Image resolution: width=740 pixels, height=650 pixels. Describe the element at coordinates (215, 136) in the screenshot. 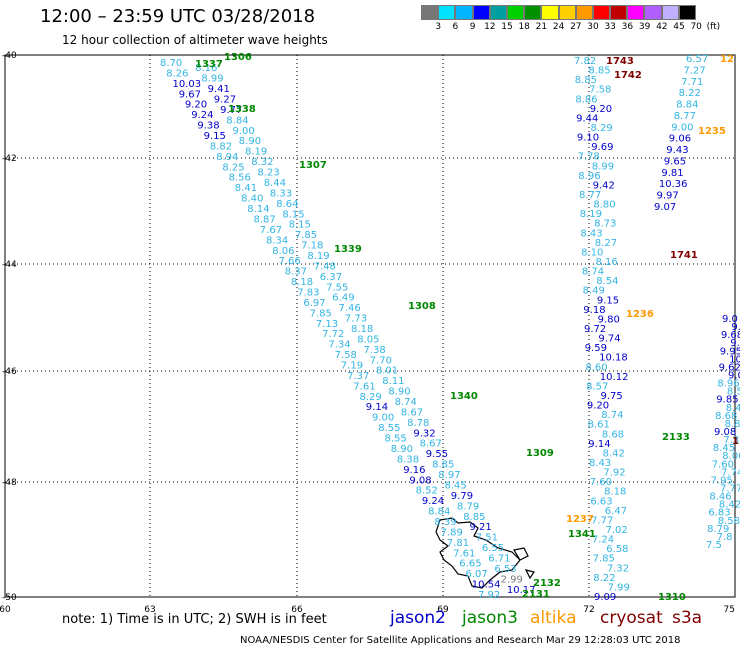

I see `swh-value: 9.15` at that location.